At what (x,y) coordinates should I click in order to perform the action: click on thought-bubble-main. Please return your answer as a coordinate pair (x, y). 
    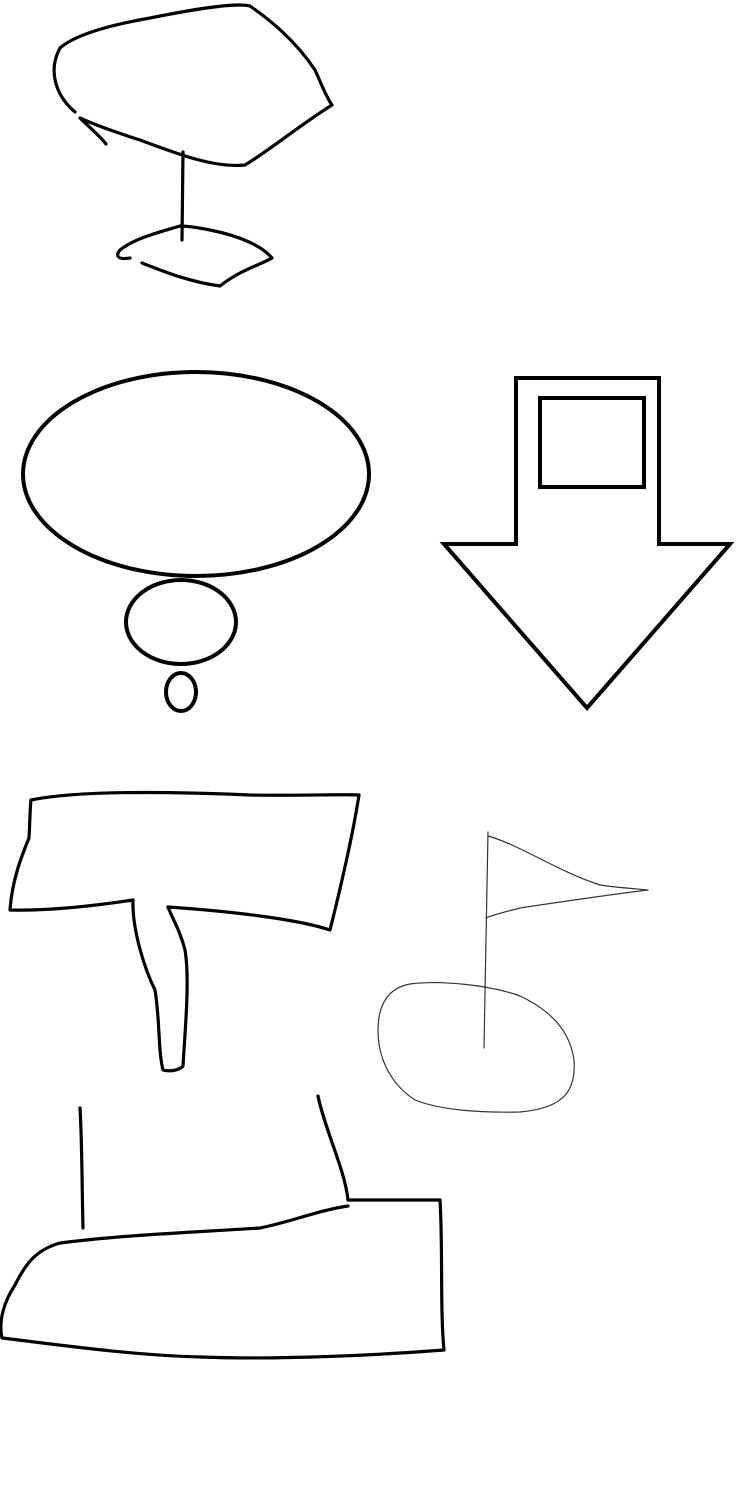
    Looking at the image, I should click on (196, 474).